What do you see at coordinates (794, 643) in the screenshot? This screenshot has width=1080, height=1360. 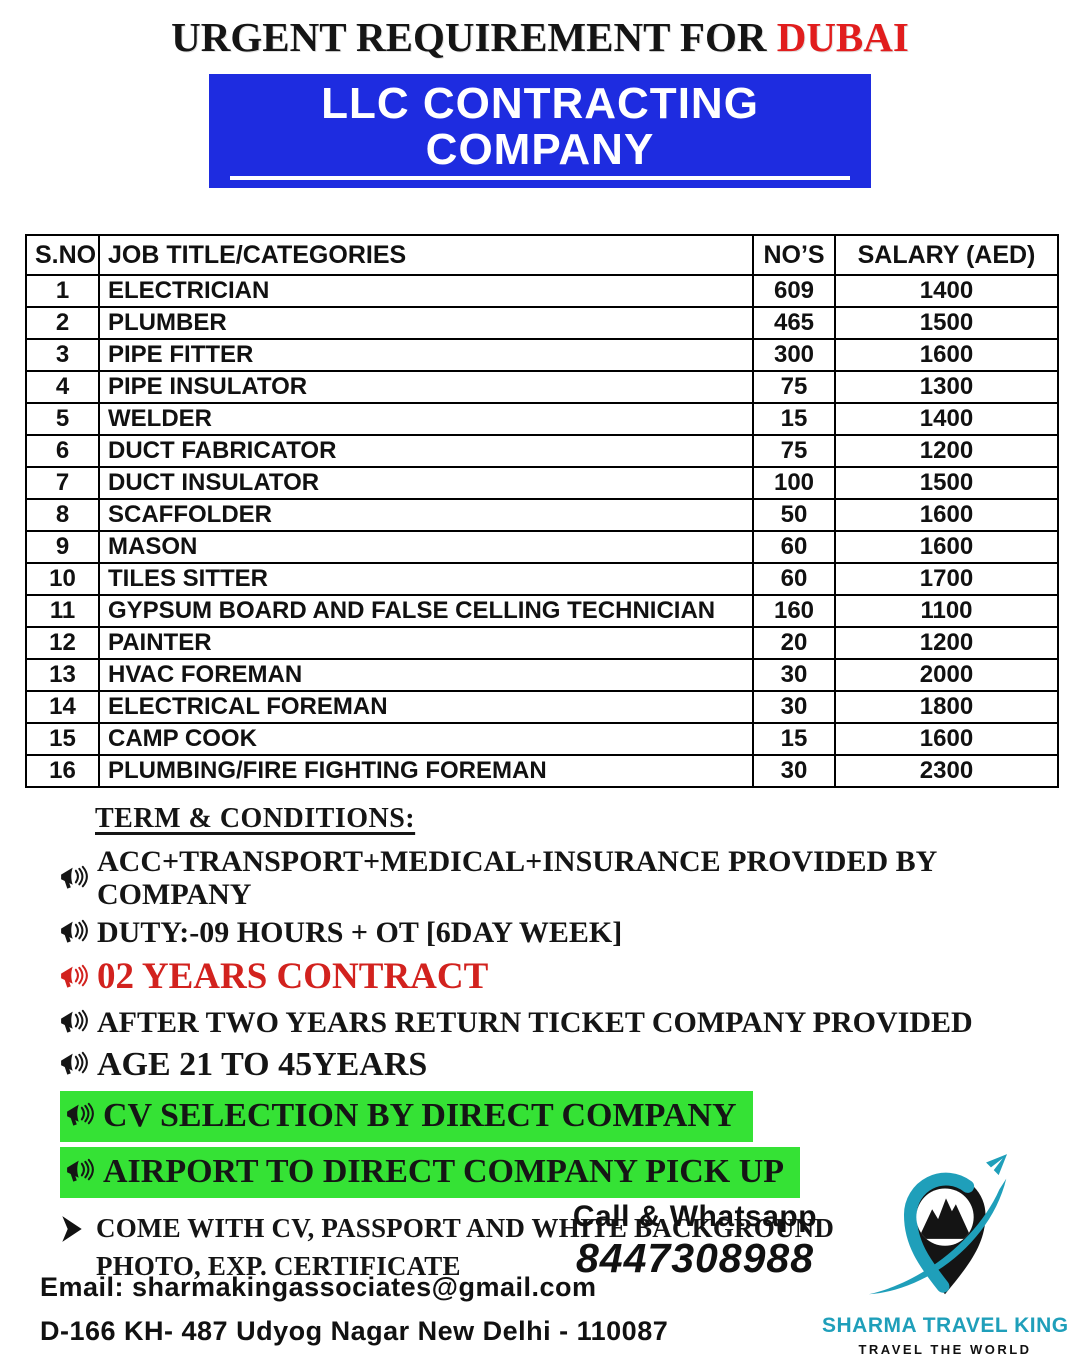 I see `cell-nos: 20` at bounding box center [794, 643].